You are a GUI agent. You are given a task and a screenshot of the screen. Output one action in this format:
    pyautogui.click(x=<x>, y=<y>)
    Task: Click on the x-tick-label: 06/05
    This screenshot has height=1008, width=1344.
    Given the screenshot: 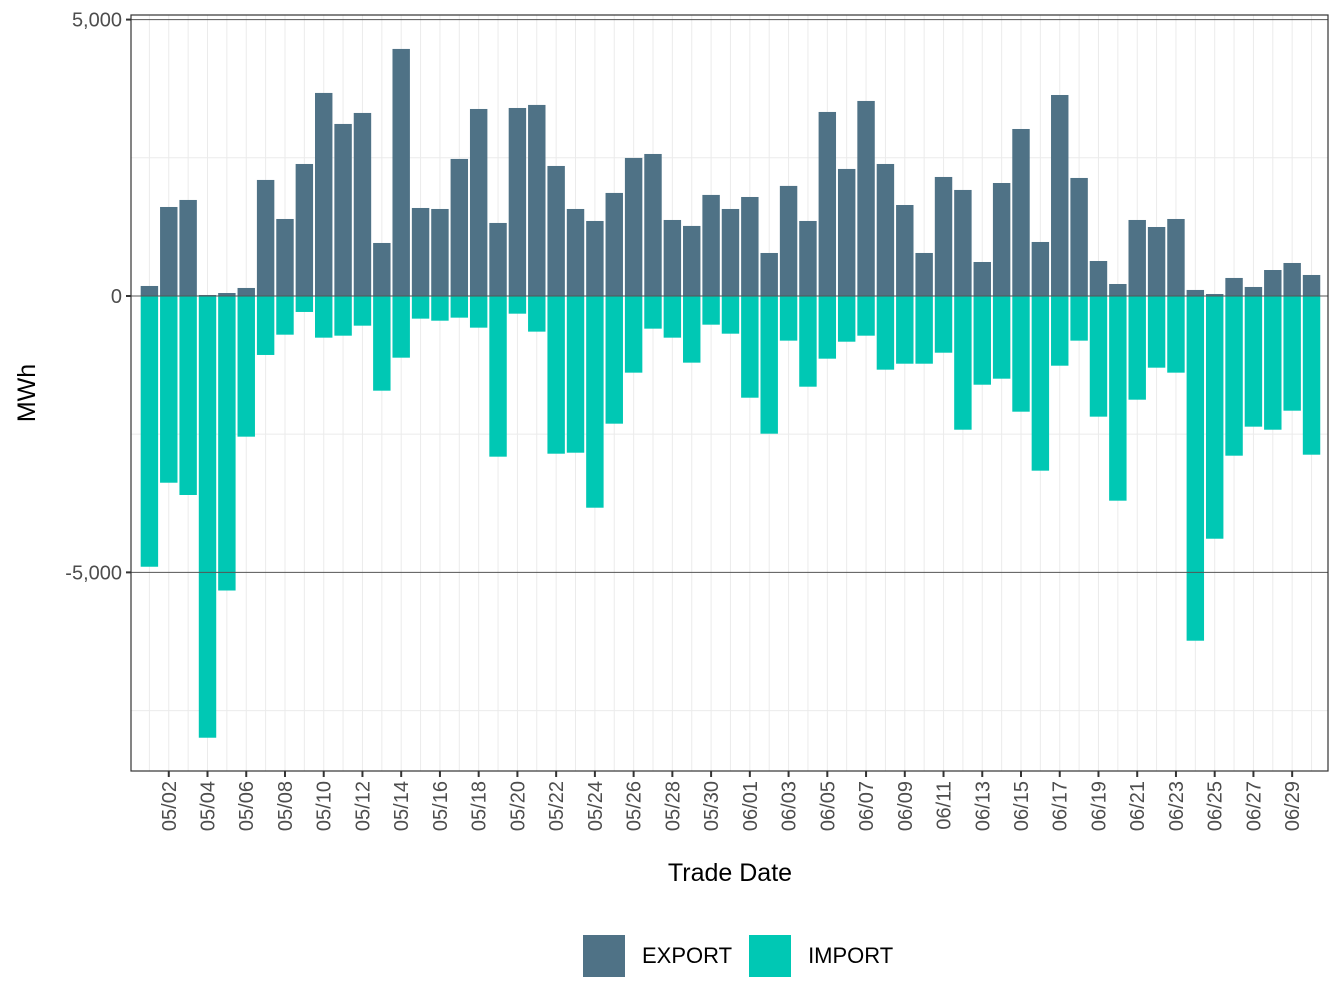 What is the action you would take?
    pyautogui.click(x=828, y=806)
    